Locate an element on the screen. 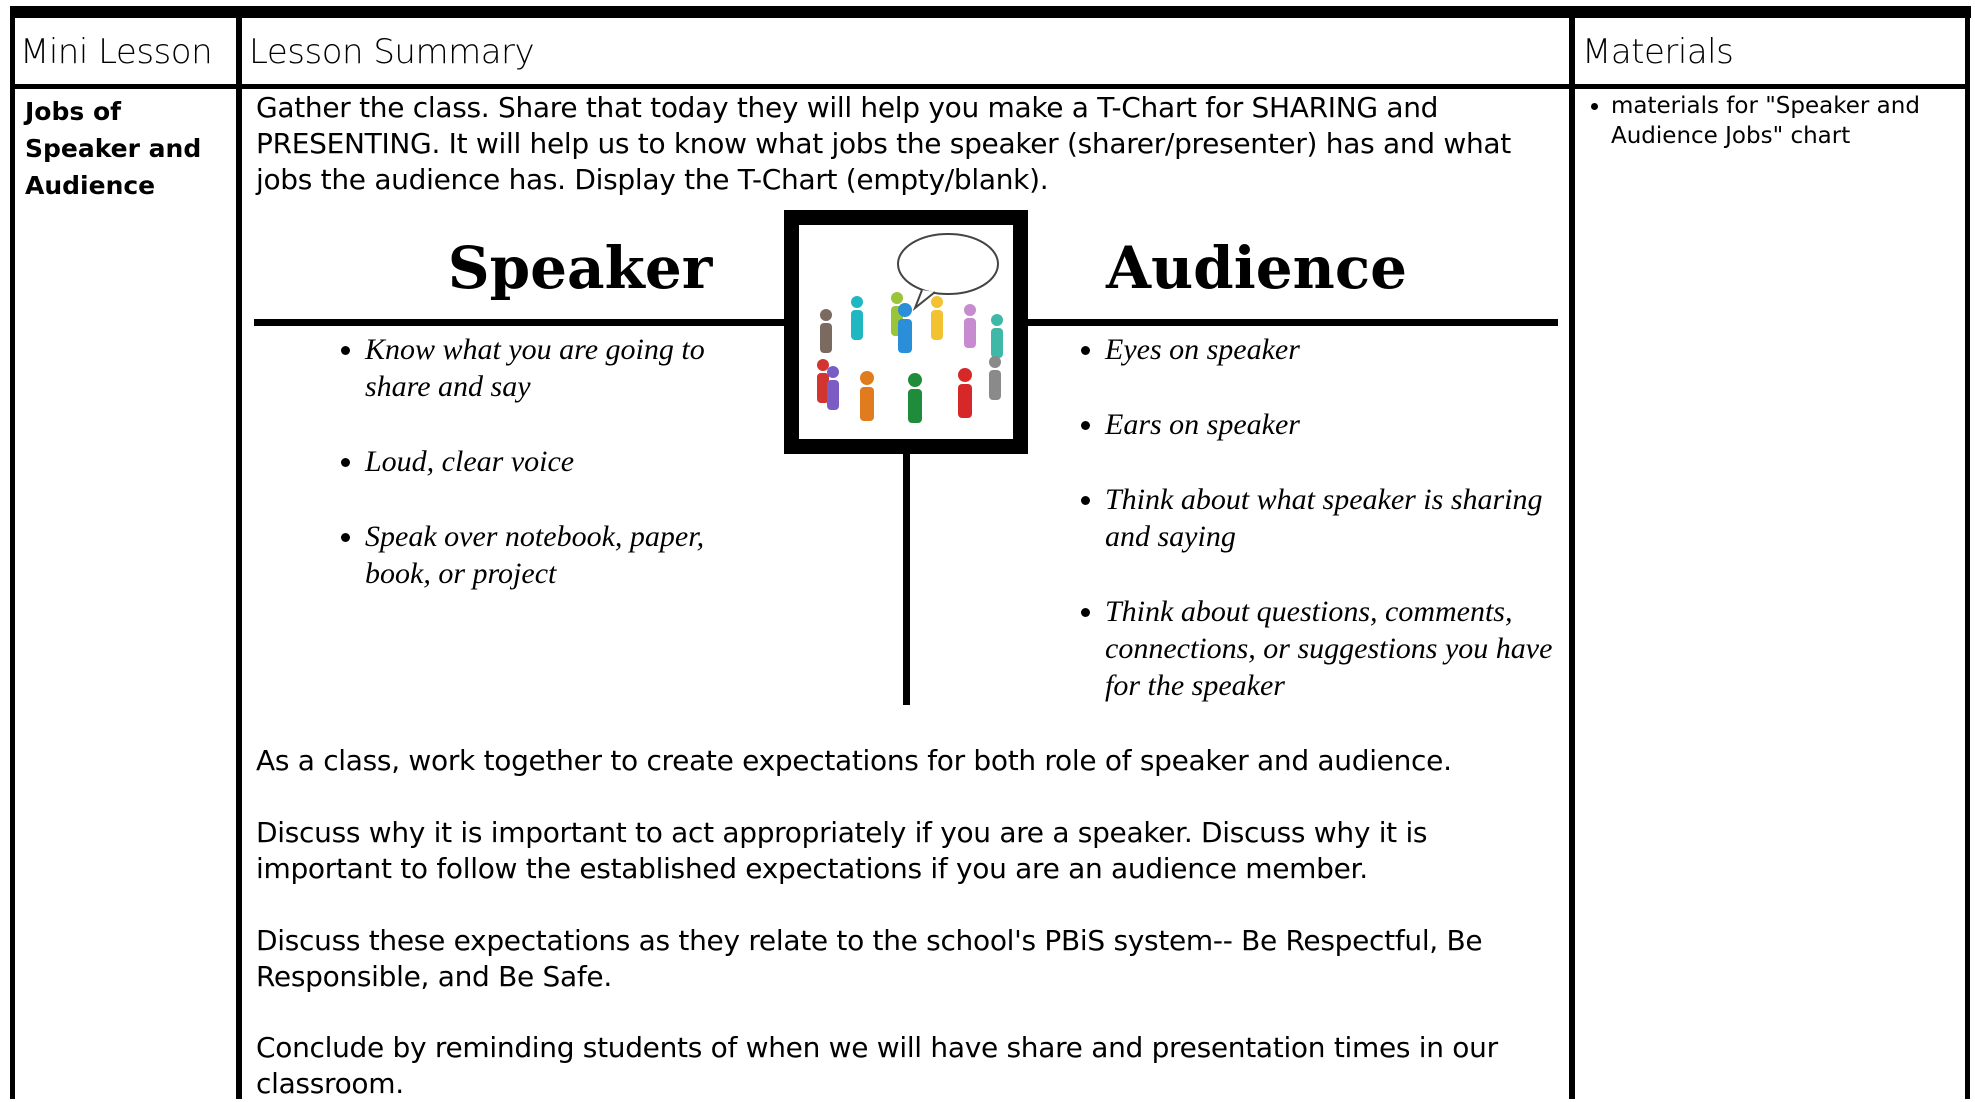 This screenshot has height=1102, width=1975. header-cell: Lesson Summary is located at coordinates (392, 52).